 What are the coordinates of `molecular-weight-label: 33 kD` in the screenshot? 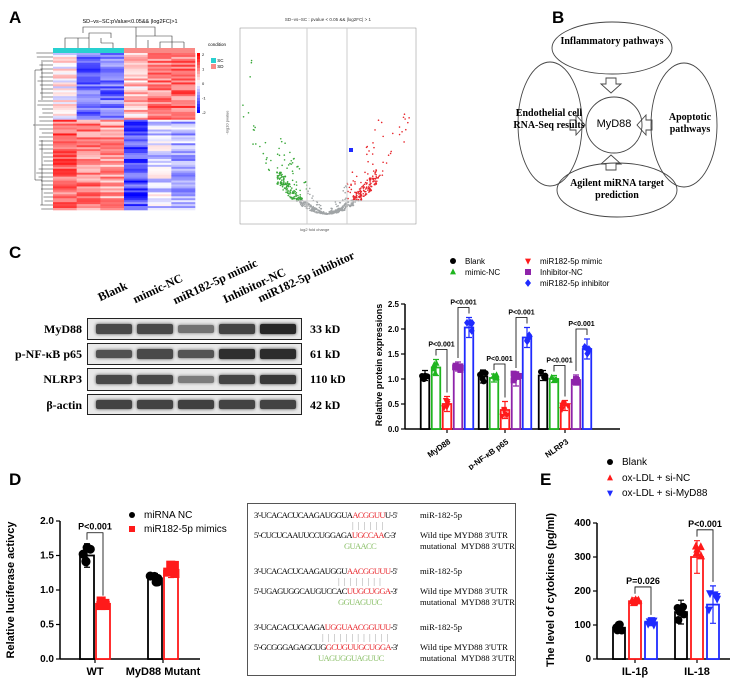 It's located at (325, 329).